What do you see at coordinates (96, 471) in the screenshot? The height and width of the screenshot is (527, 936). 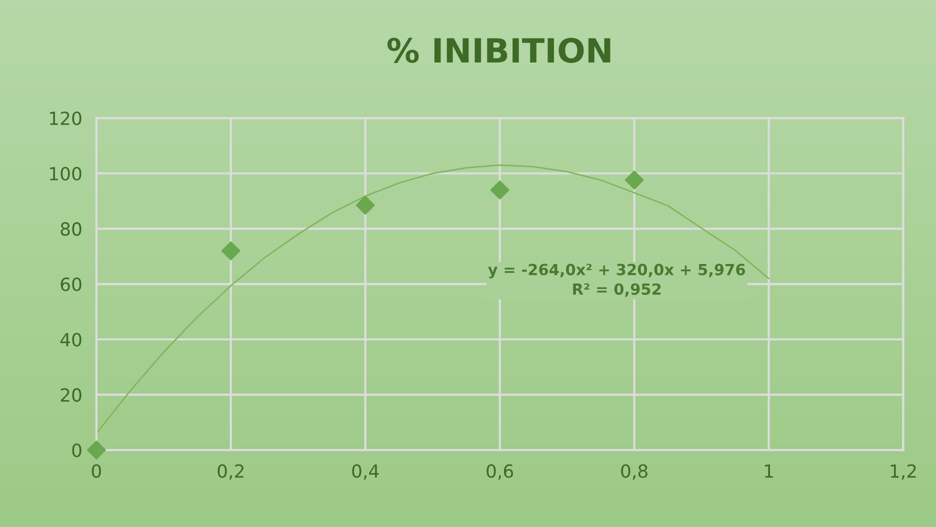 I see `x-tick-label: 0` at bounding box center [96, 471].